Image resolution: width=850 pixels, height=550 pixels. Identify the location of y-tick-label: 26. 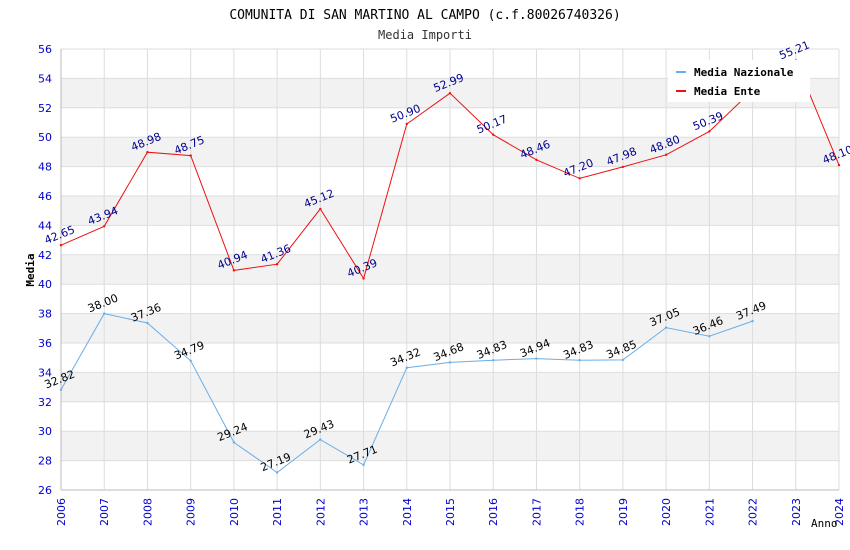
(45, 490).